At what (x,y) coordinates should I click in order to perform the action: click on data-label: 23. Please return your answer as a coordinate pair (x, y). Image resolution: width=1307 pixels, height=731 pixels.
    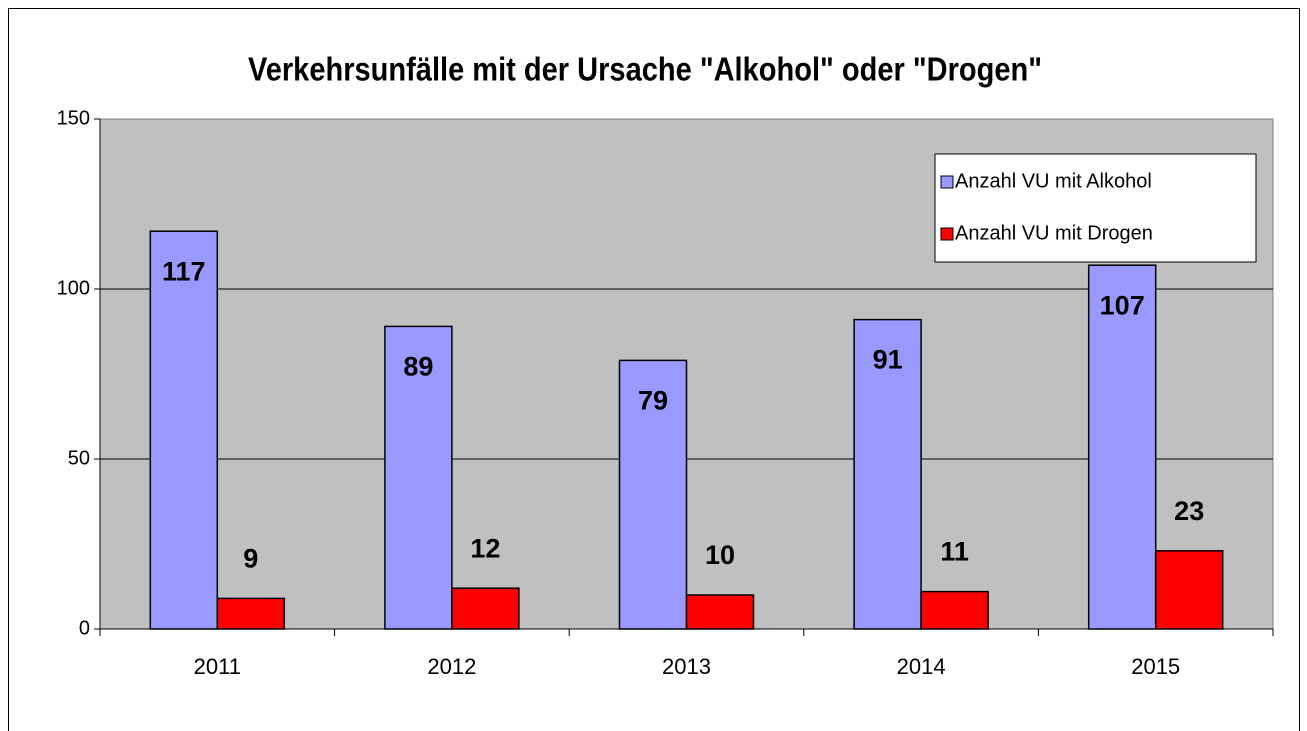
    Looking at the image, I should click on (1189, 511).